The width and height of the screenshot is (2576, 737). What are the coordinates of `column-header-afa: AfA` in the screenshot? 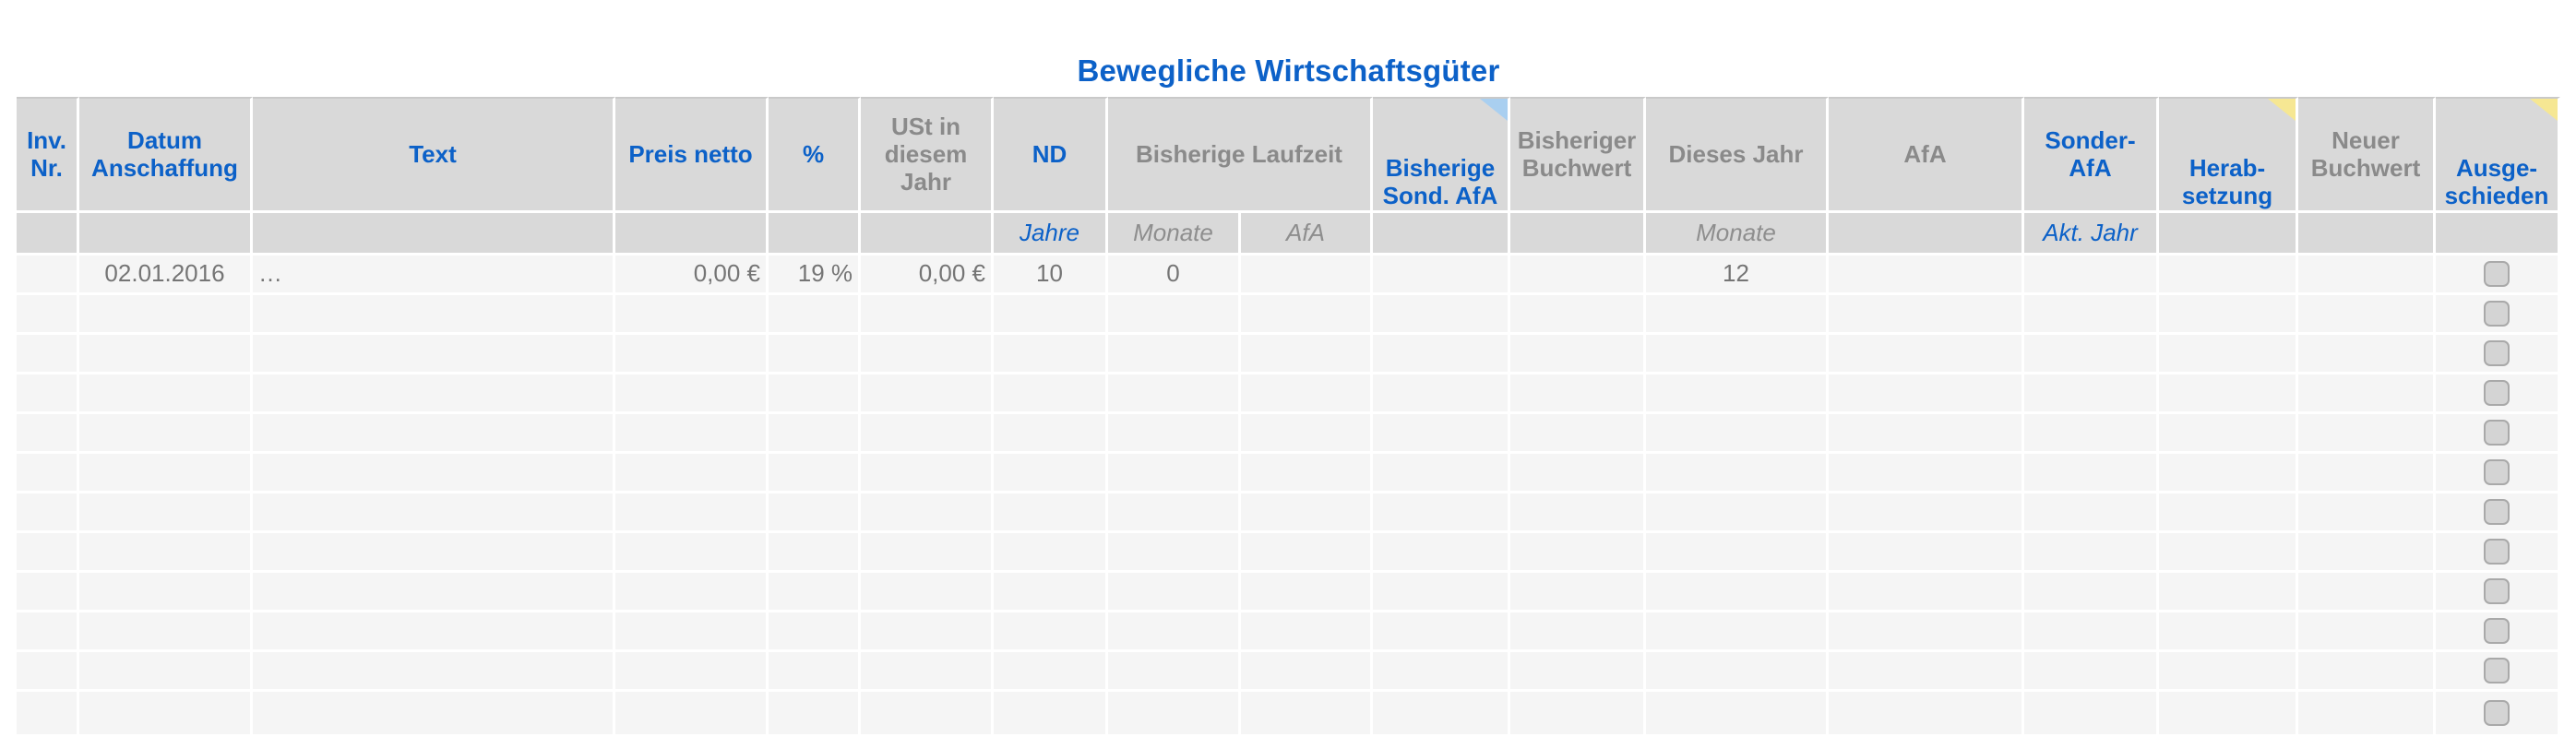 It's located at (1927, 155).